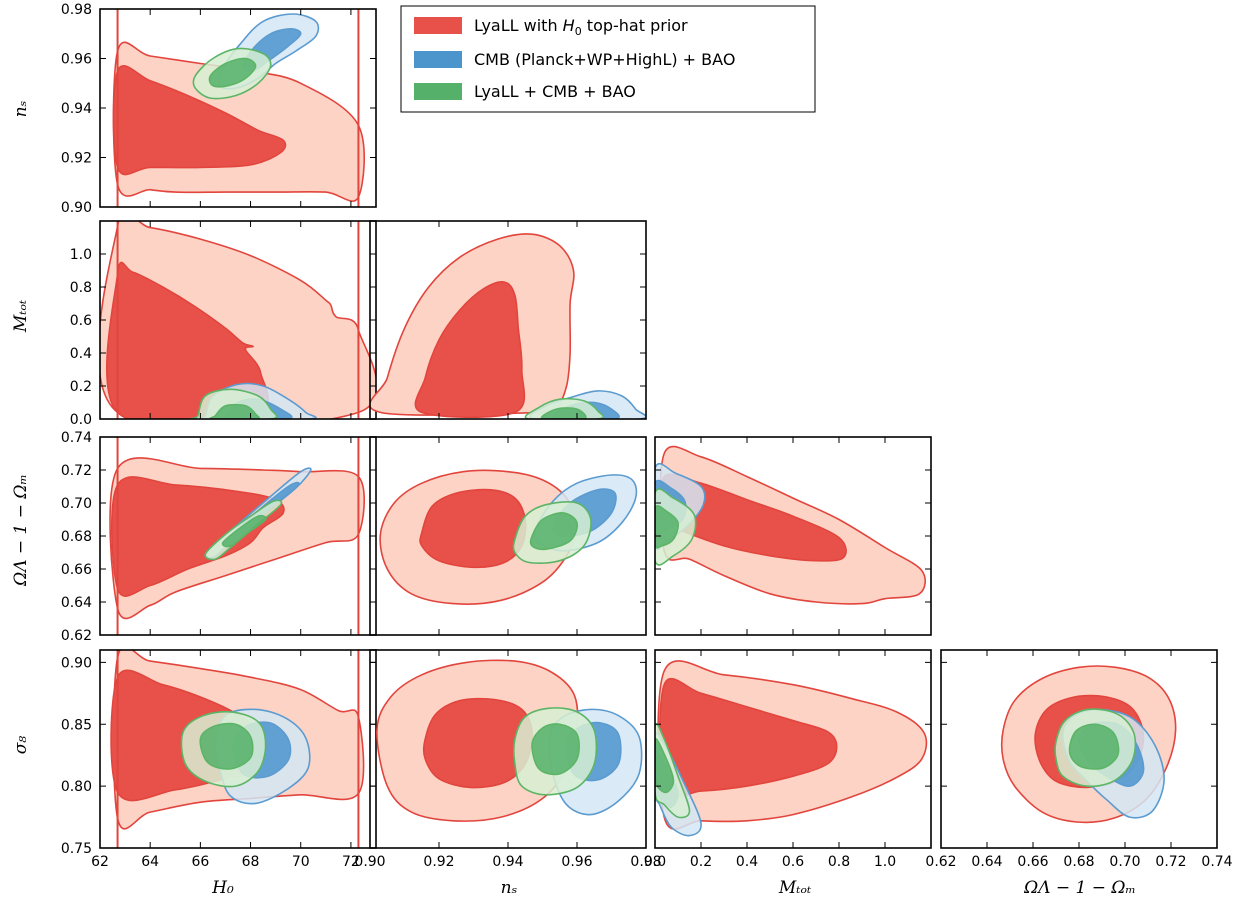  What do you see at coordinates (940, 862) in the screenshot?
I see `x-tick-label: 0.62` at bounding box center [940, 862].